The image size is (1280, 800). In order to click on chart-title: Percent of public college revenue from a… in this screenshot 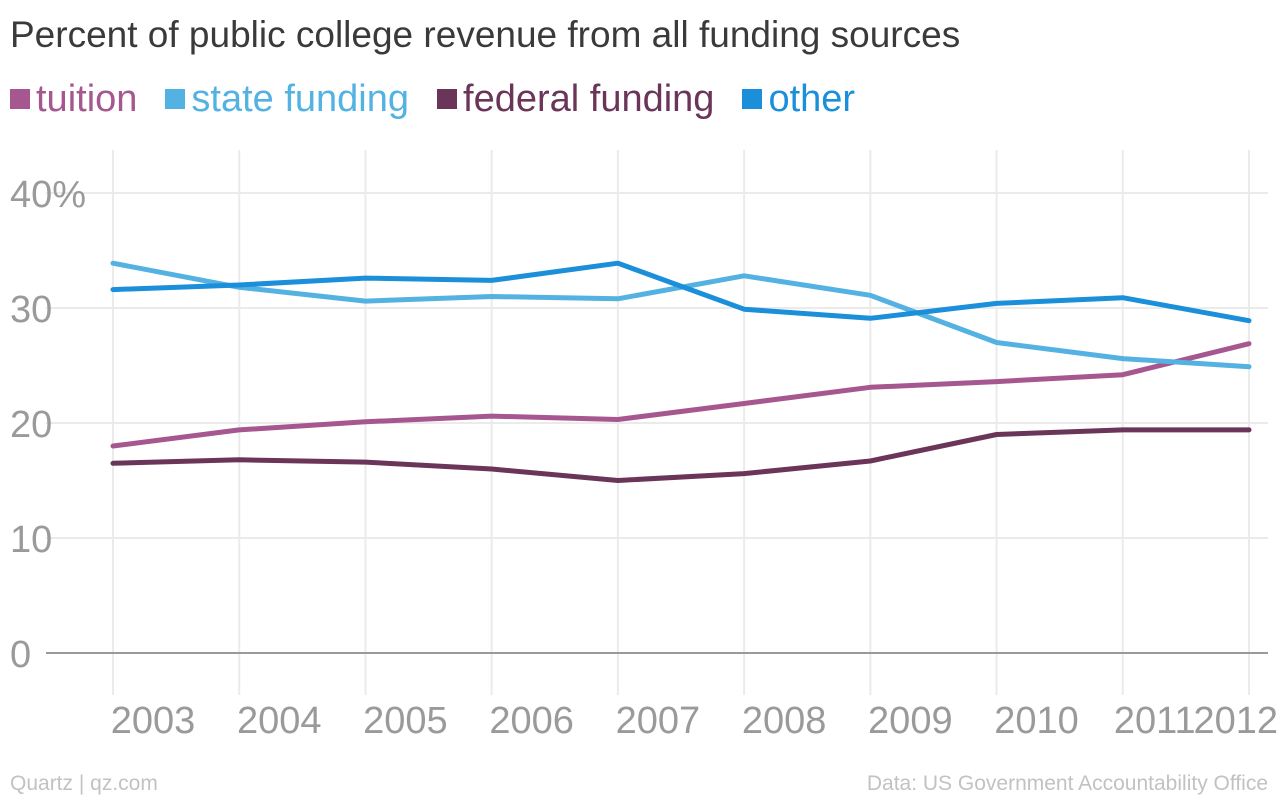, I will do `click(485, 34)`.